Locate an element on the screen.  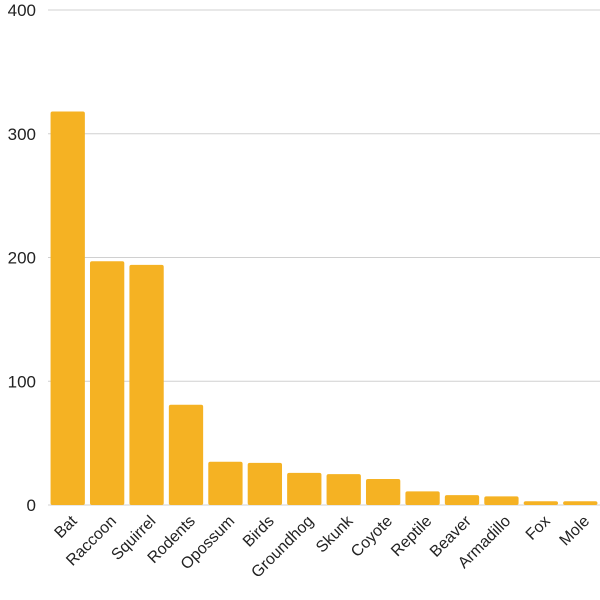
y-tick-label: 300 is located at coordinates (22, 134).